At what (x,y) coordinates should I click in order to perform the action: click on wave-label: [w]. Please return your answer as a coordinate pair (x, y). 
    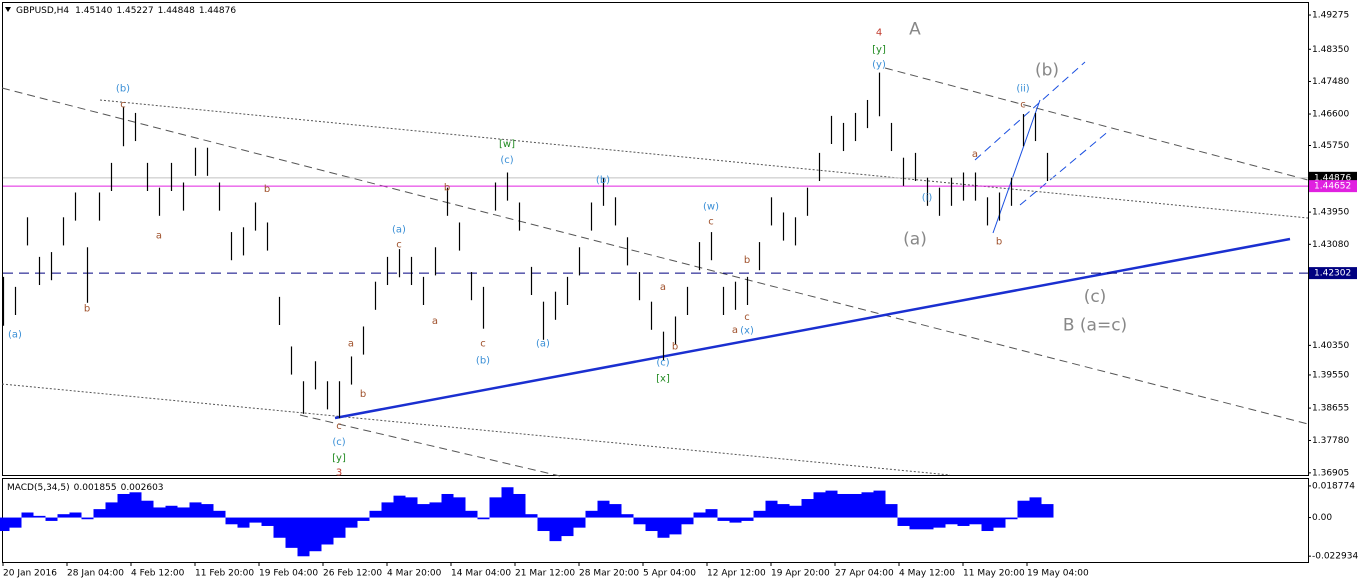
    Looking at the image, I should click on (507, 144).